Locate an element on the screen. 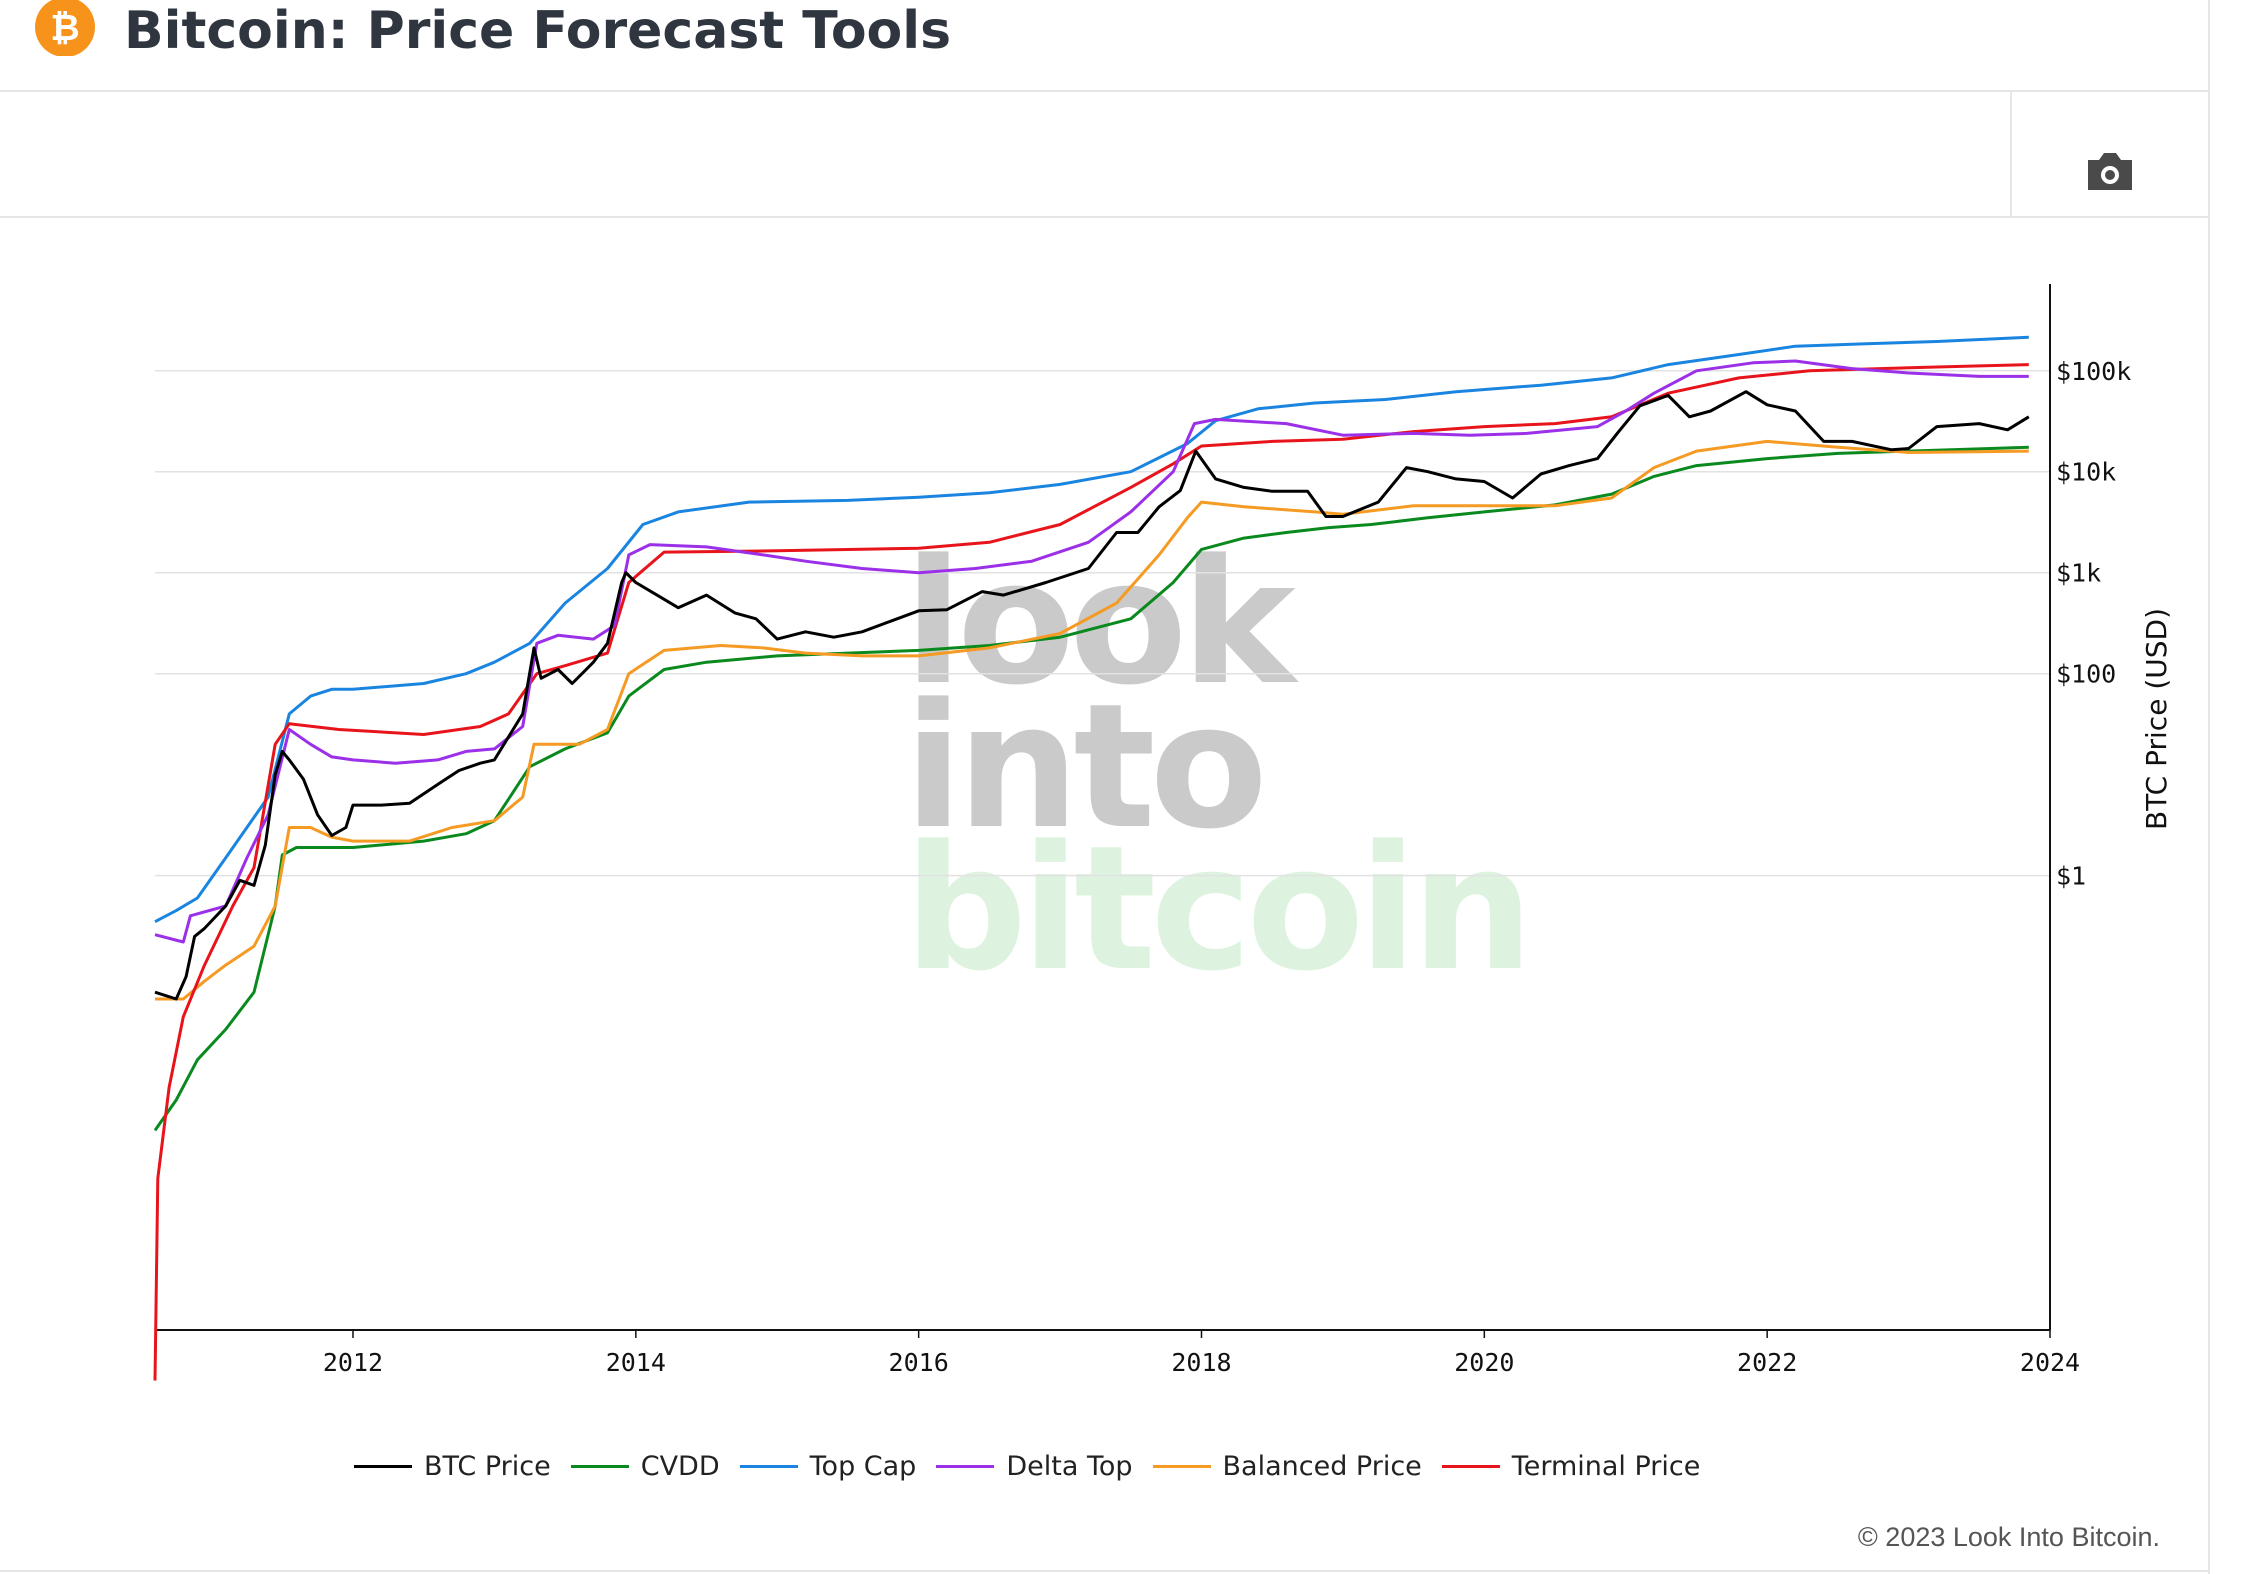  legend-item-top-cap: Top Cap is located at coordinates (828, 1466).